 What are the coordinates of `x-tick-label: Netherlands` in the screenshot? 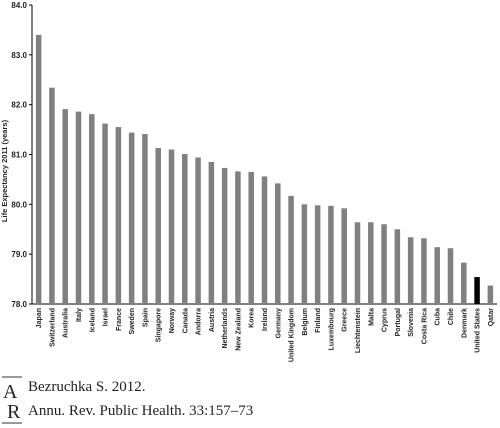 It's located at (225, 328).